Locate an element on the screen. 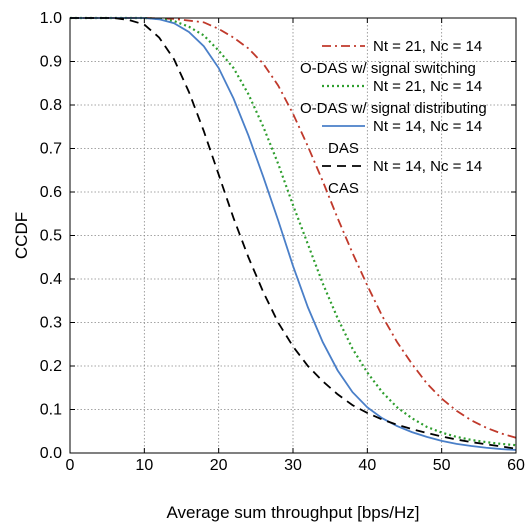 Image resolution: width=531 pixels, height=523 pixels. y-tick-label: 0.3 is located at coordinates (51, 323).